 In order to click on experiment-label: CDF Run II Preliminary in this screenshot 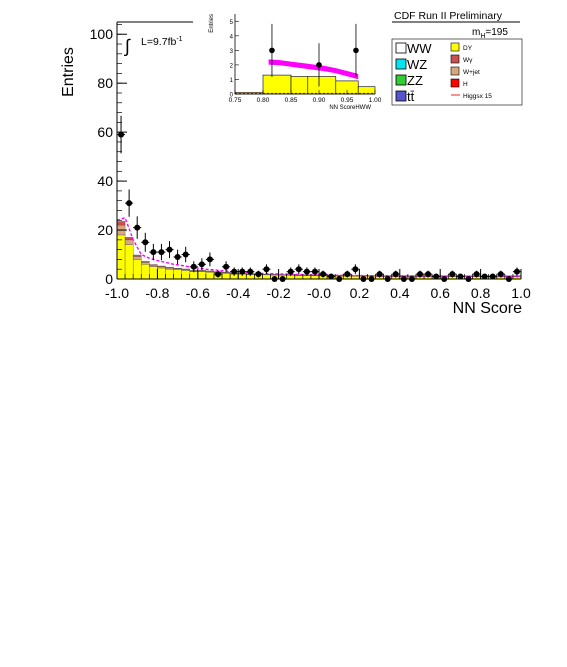, I will do `click(448, 16)`.